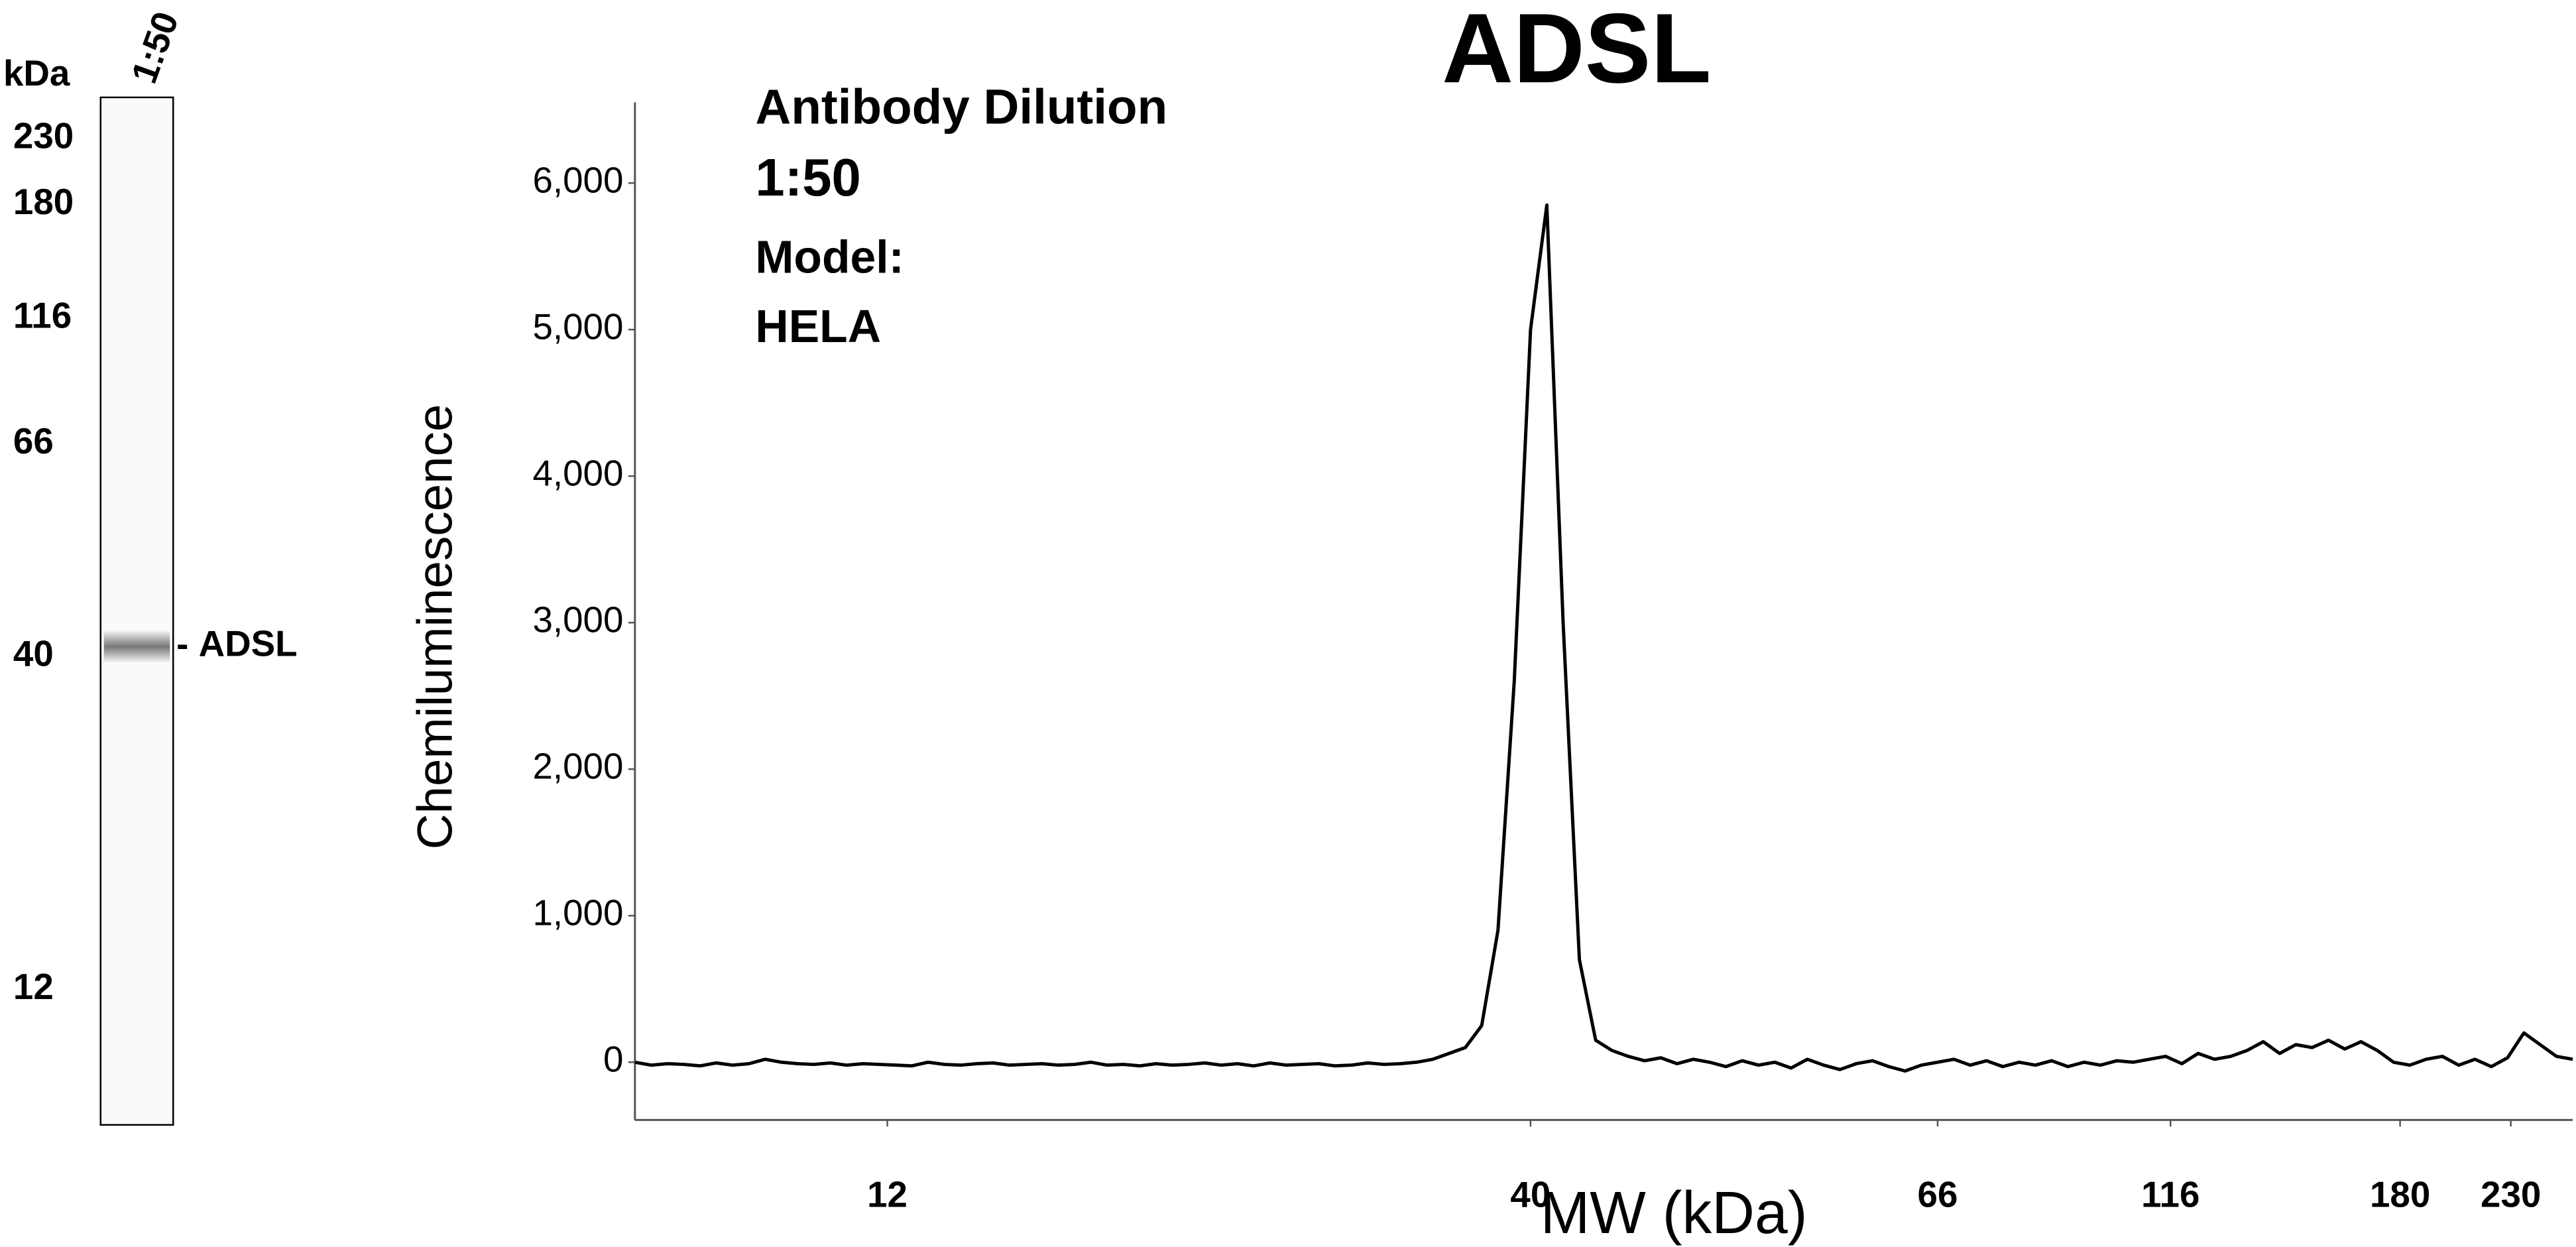 The width and height of the screenshot is (2576, 1247). I want to click on y-tick-label: 1,000, so click(578, 912).